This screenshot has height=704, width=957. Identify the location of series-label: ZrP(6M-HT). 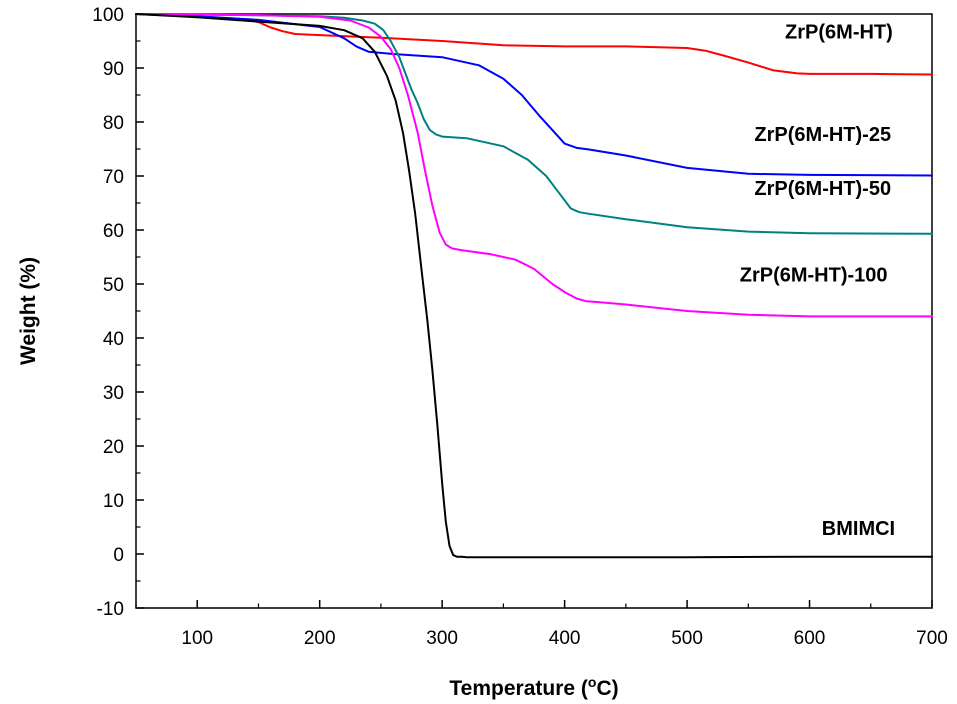
(839, 32).